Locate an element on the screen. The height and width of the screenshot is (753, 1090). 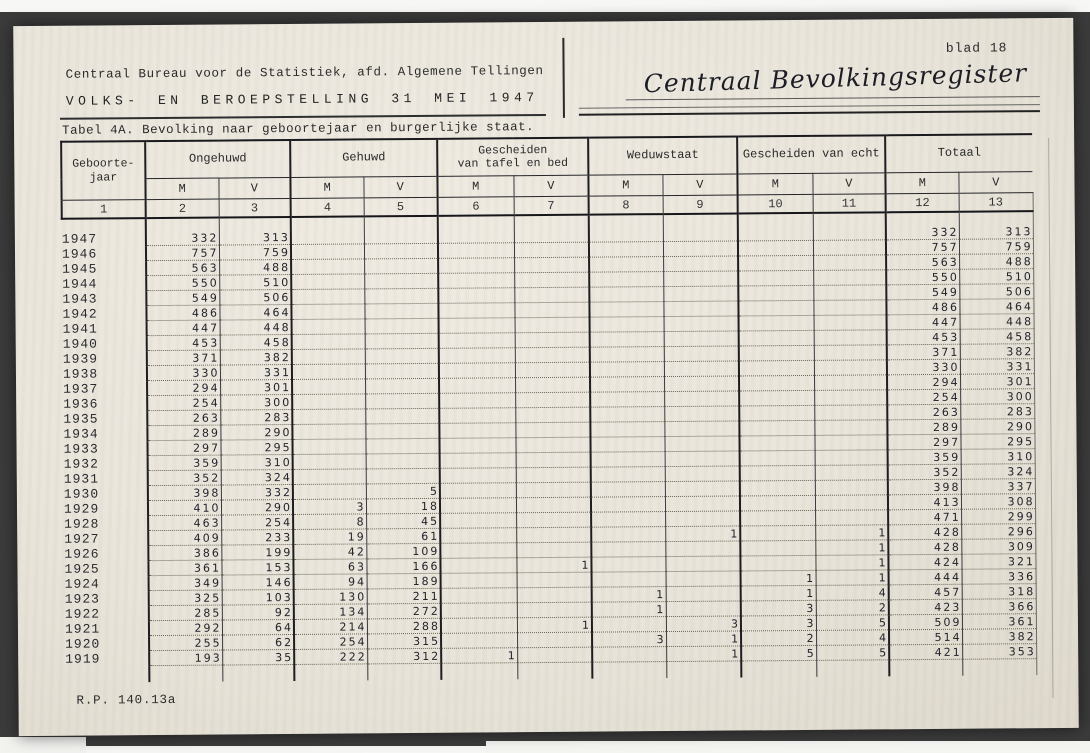
cell-1942-gesch_tafel_bed_m is located at coordinates (476, 310).